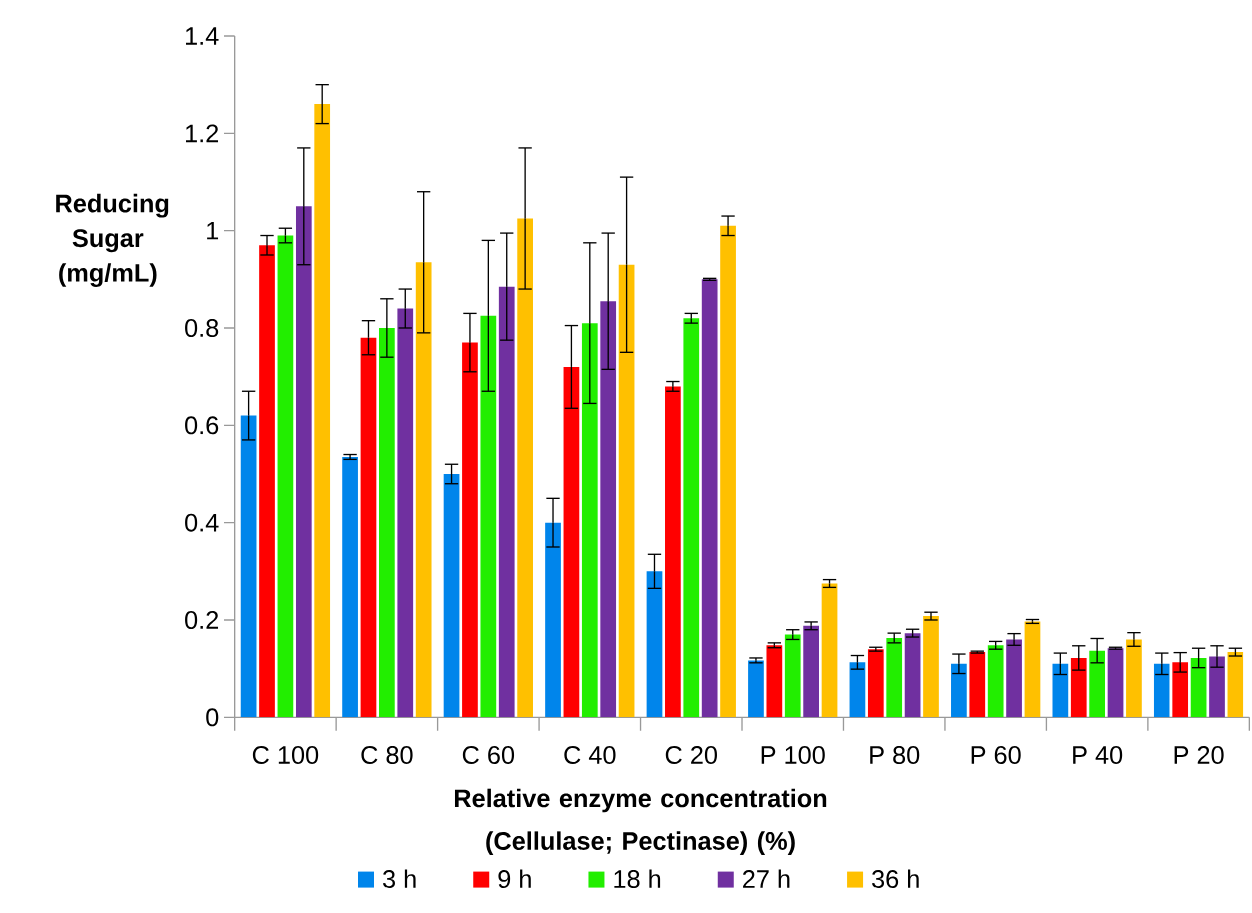  I want to click on y-tick-label: 0, so click(212, 717).